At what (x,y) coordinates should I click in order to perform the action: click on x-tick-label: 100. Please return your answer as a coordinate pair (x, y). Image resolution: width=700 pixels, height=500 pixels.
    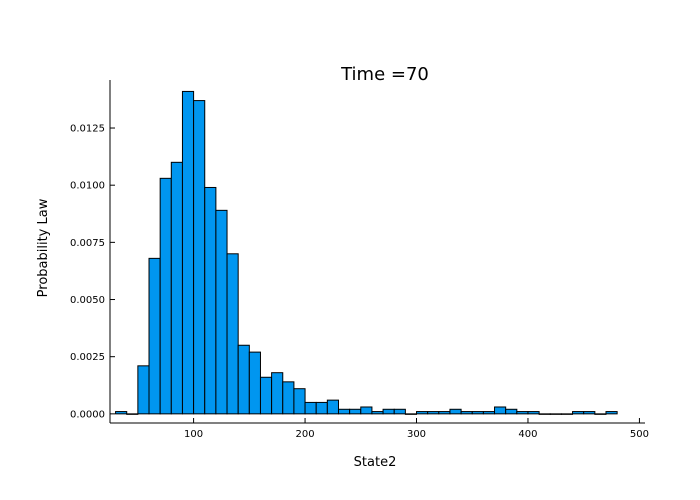
    Looking at the image, I should click on (193, 434).